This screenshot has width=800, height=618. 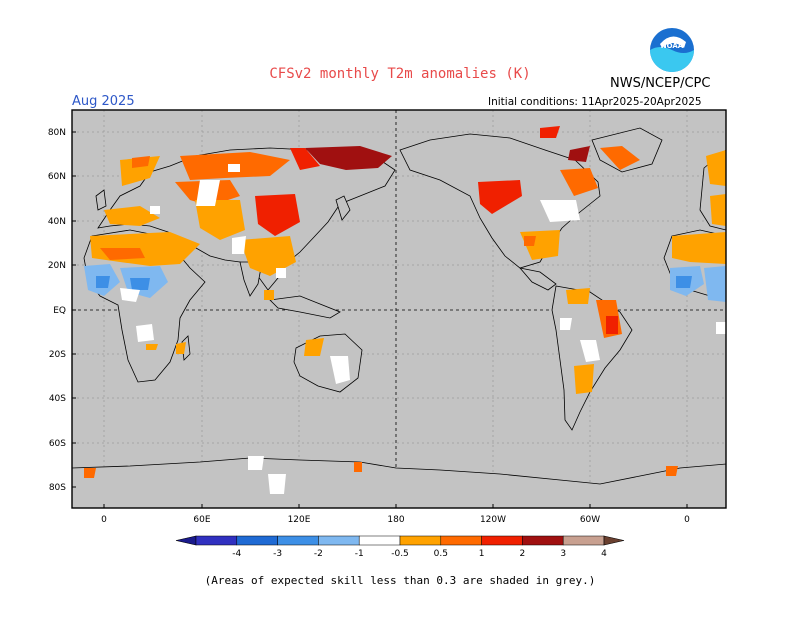 What do you see at coordinates (604, 554) in the screenshot?
I see `colorbar-label: 4` at bounding box center [604, 554].